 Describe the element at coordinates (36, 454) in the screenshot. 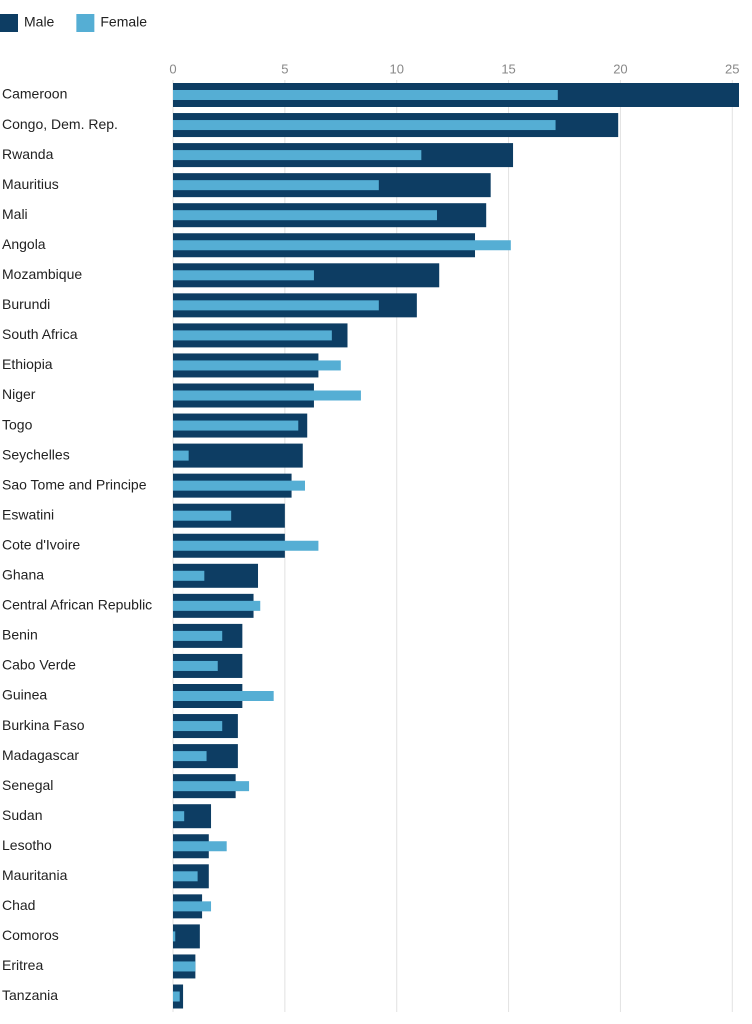

I see `y-tick-label: Seychelles` at that location.